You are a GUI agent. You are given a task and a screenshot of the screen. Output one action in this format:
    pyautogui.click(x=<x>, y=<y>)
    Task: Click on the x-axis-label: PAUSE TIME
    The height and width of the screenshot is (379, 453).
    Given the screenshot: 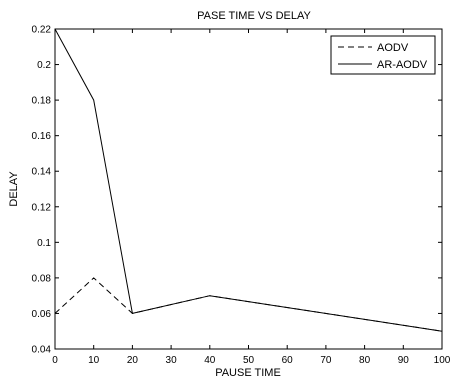 What is the action you would take?
    pyautogui.click(x=248, y=373)
    